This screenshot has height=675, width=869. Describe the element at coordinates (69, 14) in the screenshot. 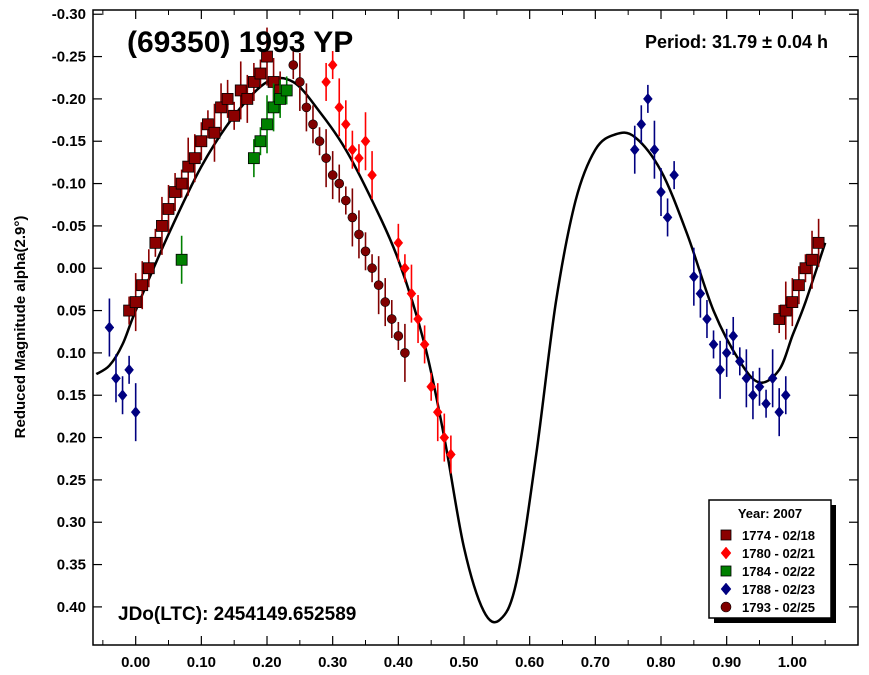

I see `y-tick-label: -0.30` at that location.